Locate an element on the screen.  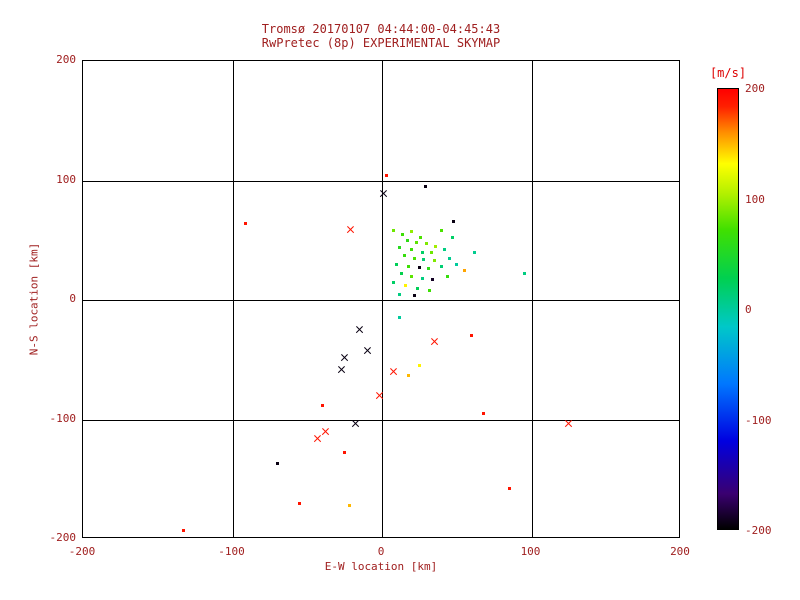
y-tick-label: -200 is located at coordinates (63, 537).